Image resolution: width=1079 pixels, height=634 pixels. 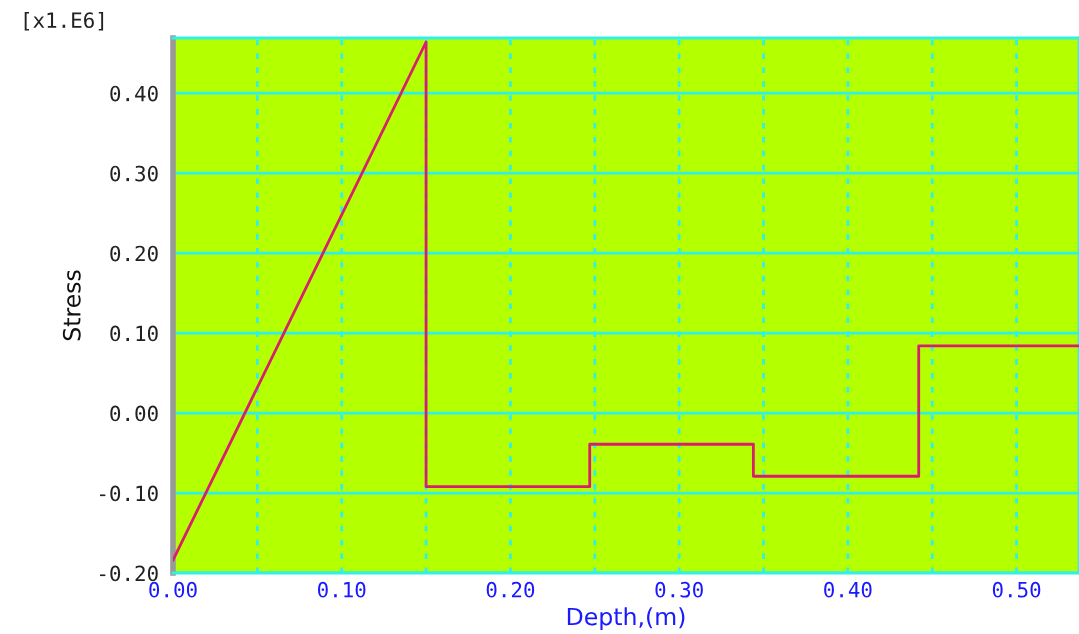 What do you see at coordinates (129, 573) in the screenshot?
I see `y-tick-label: -0.20` at bounding box center [129, 573].